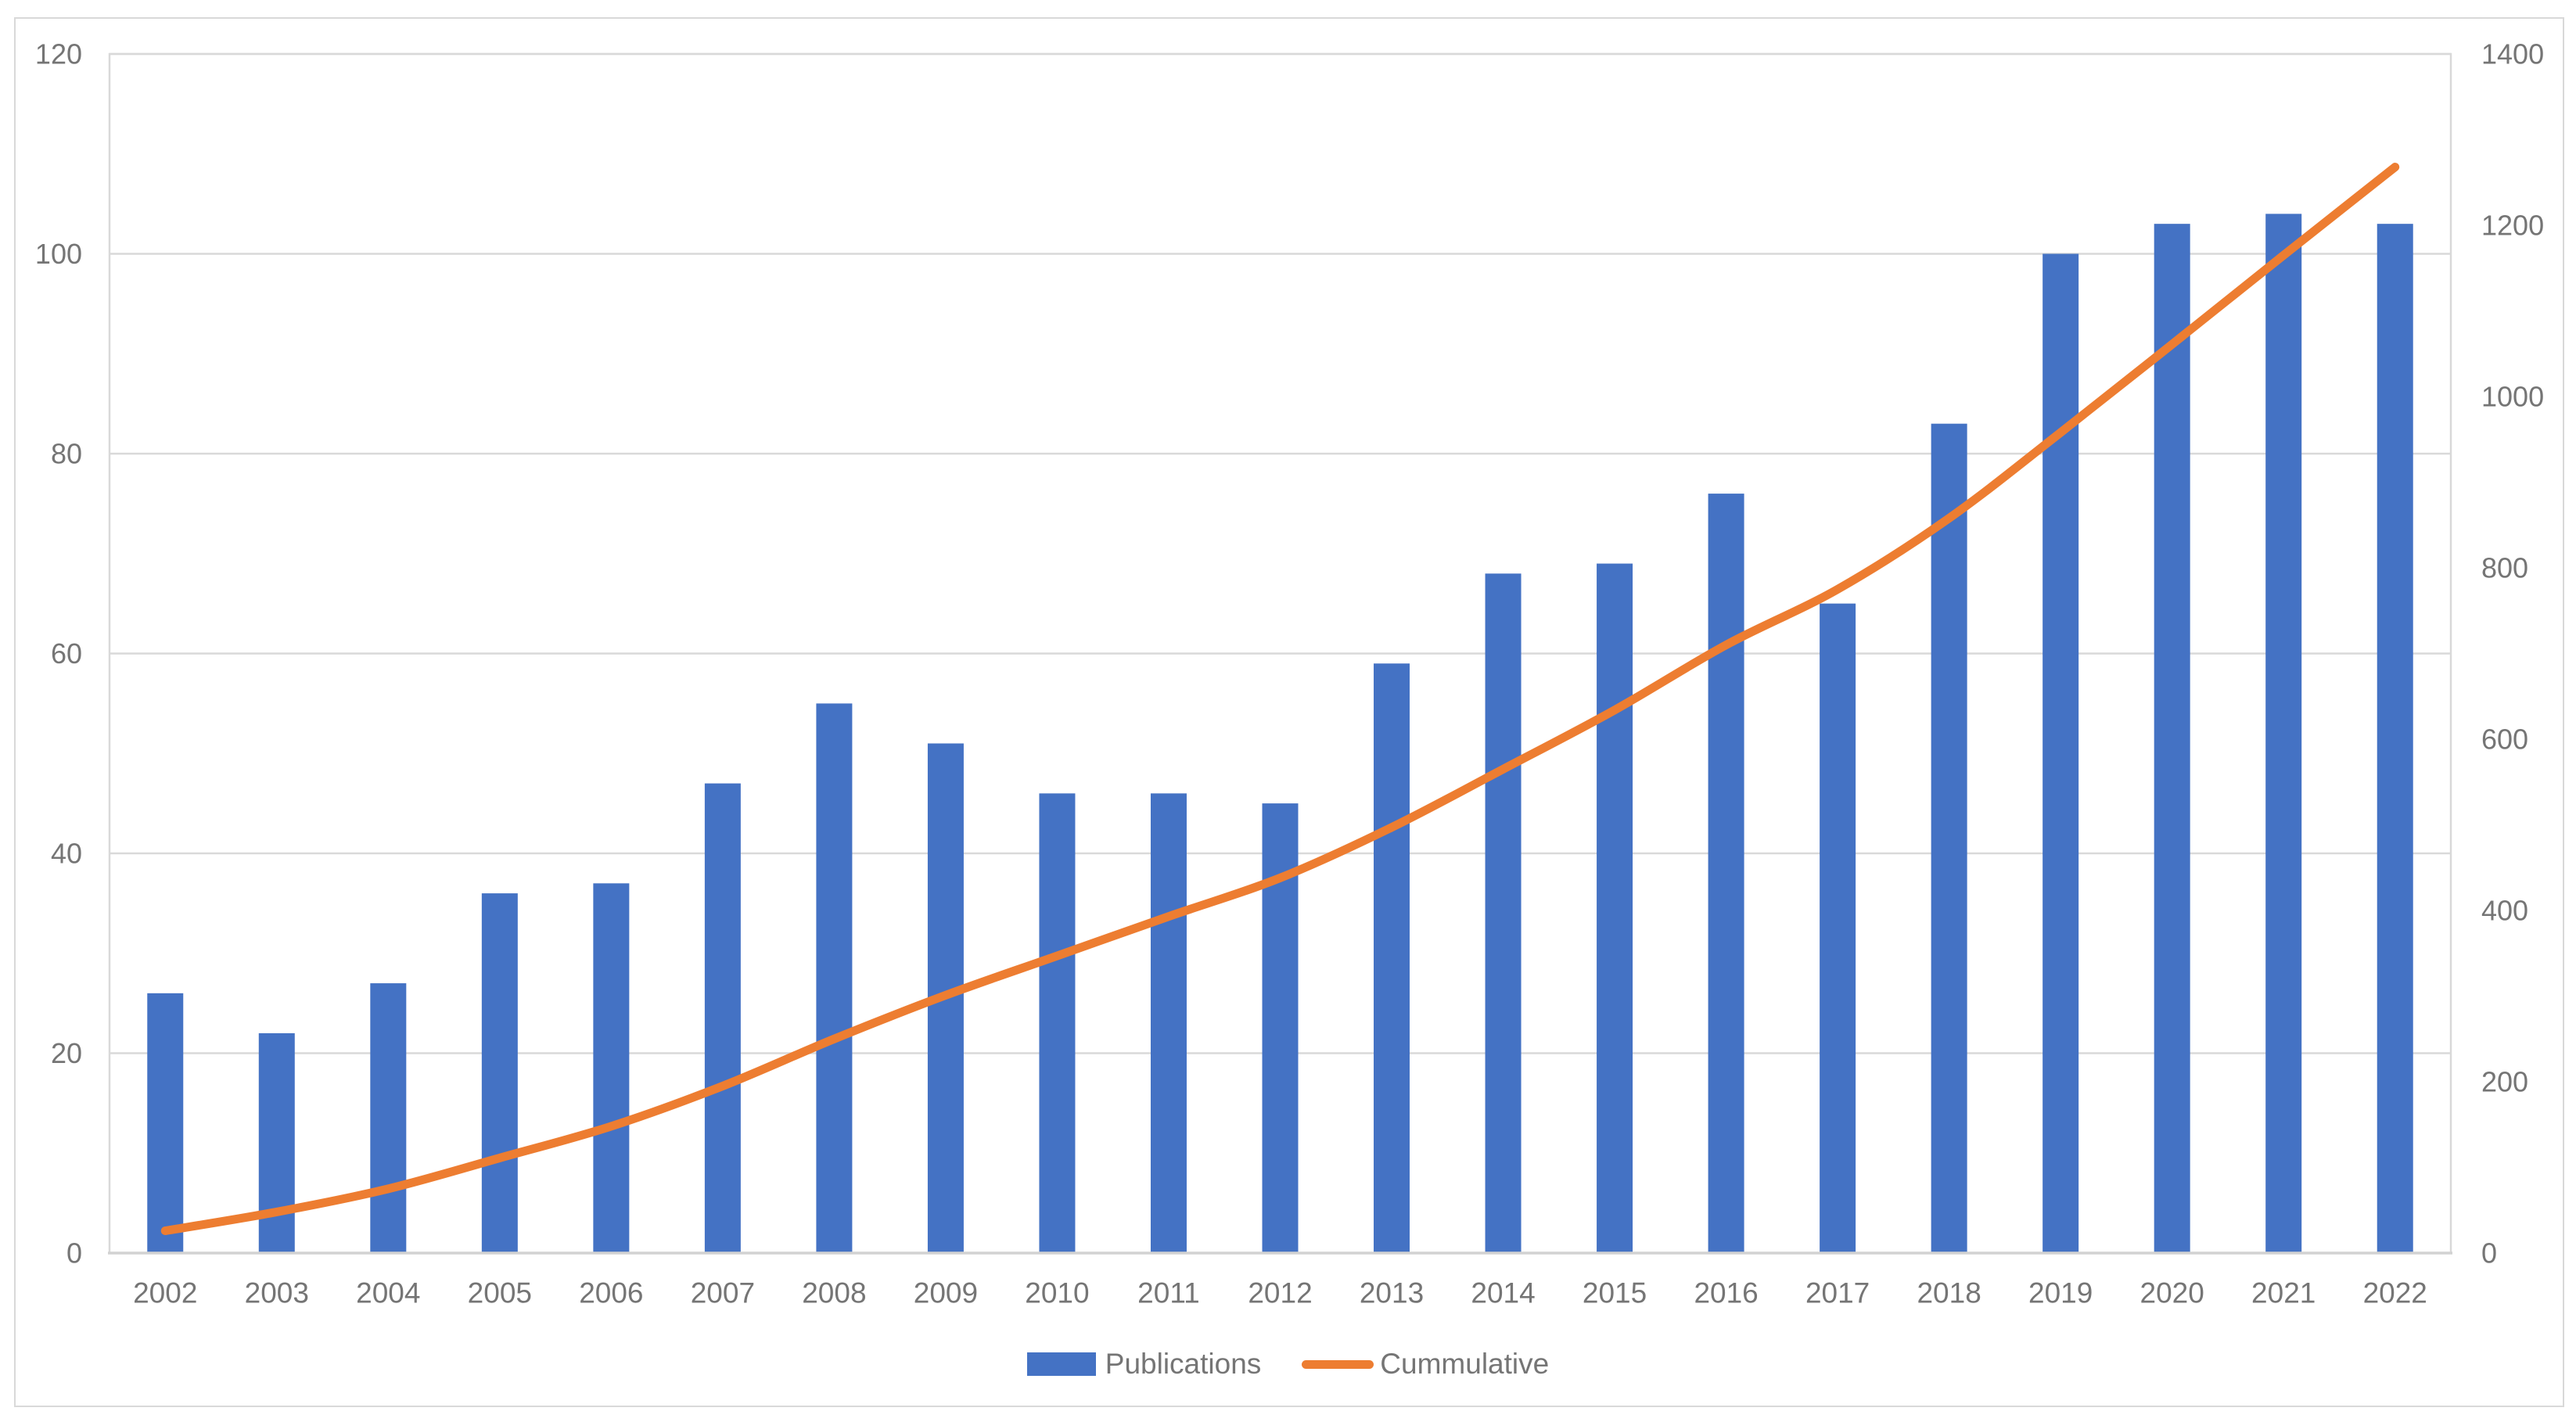 This screenshot has width=2576, height=1422. Describe the element at coordinates (2489, 1253) in the screenshot. I see `right-axis-tick-label: 0` at that location.